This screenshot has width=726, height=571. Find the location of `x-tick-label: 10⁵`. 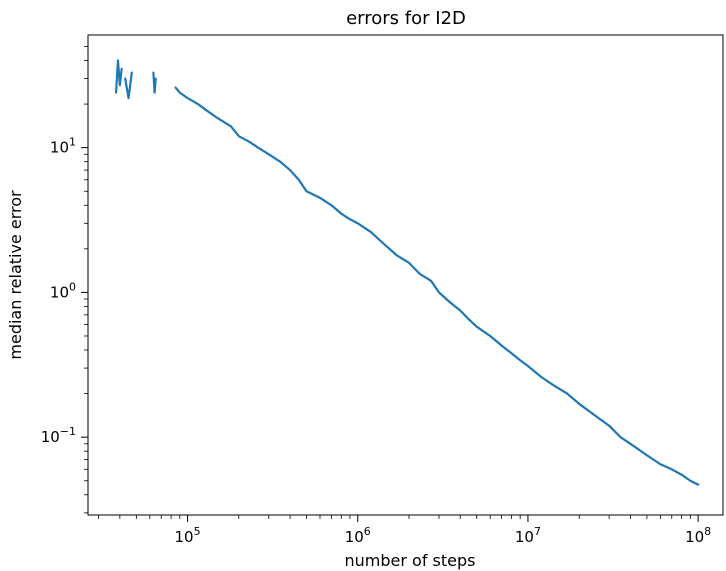

x-tick-label: 10⁵ is located at coordinates (188, 535).